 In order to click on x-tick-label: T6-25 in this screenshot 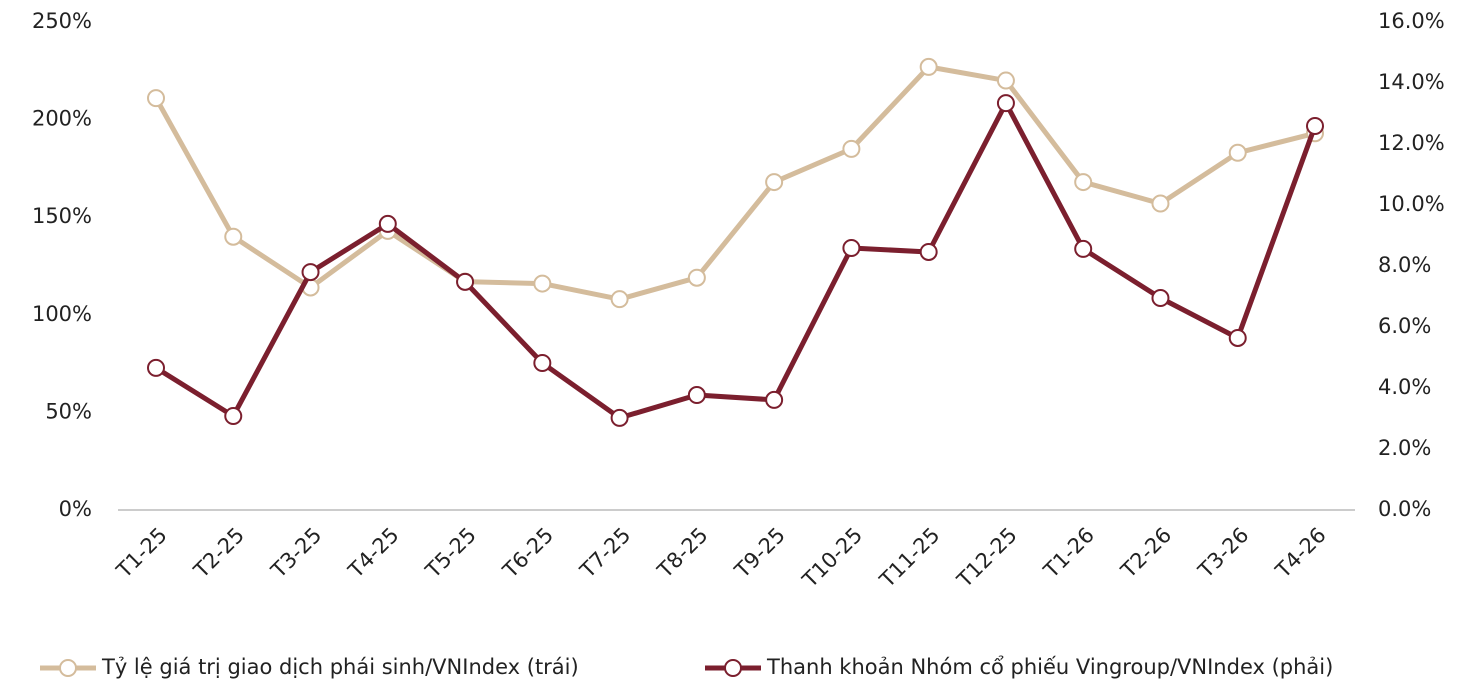, I will do `click(528, 553)`.